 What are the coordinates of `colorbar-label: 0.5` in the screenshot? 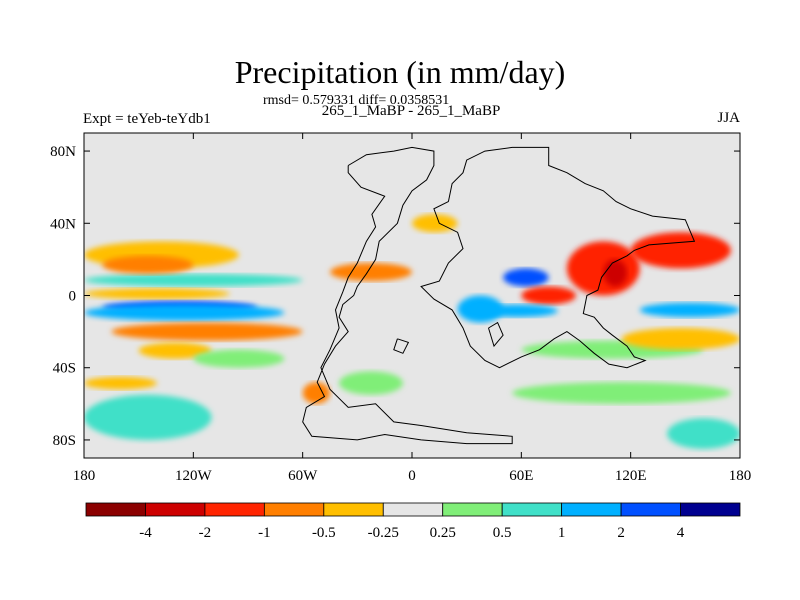 It's located at (502, 533).